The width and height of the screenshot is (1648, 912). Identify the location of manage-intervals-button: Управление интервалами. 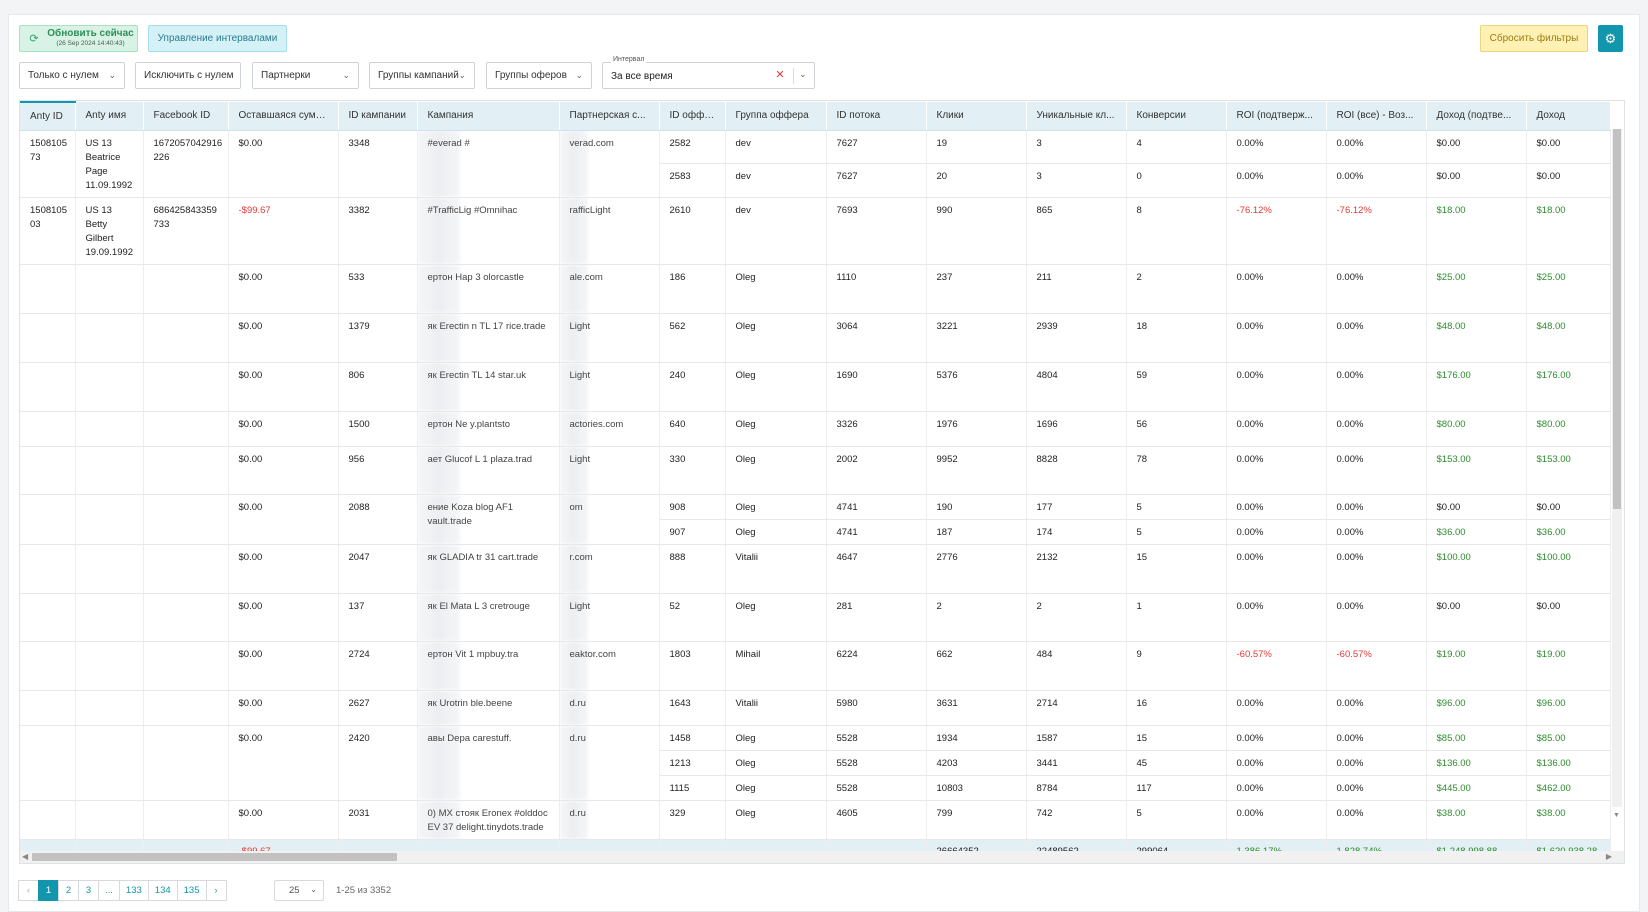
(217, 38).